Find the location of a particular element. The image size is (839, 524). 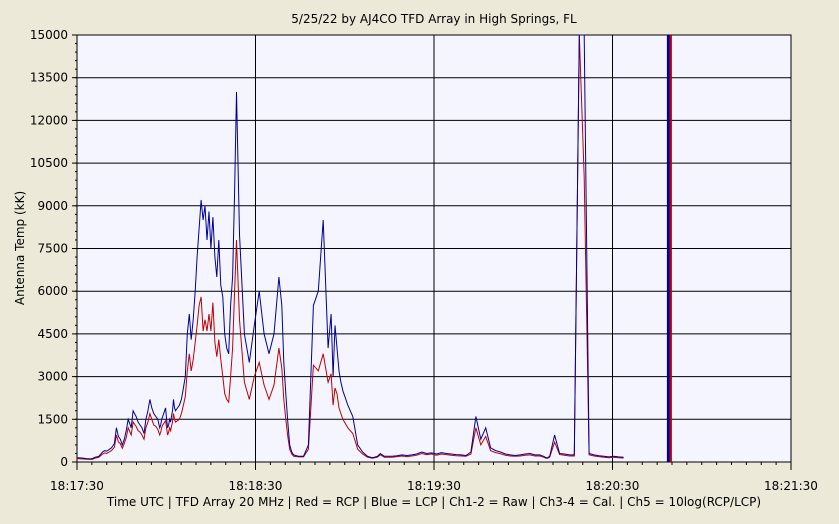

rcp-spike is located at coordinates (670, 248).